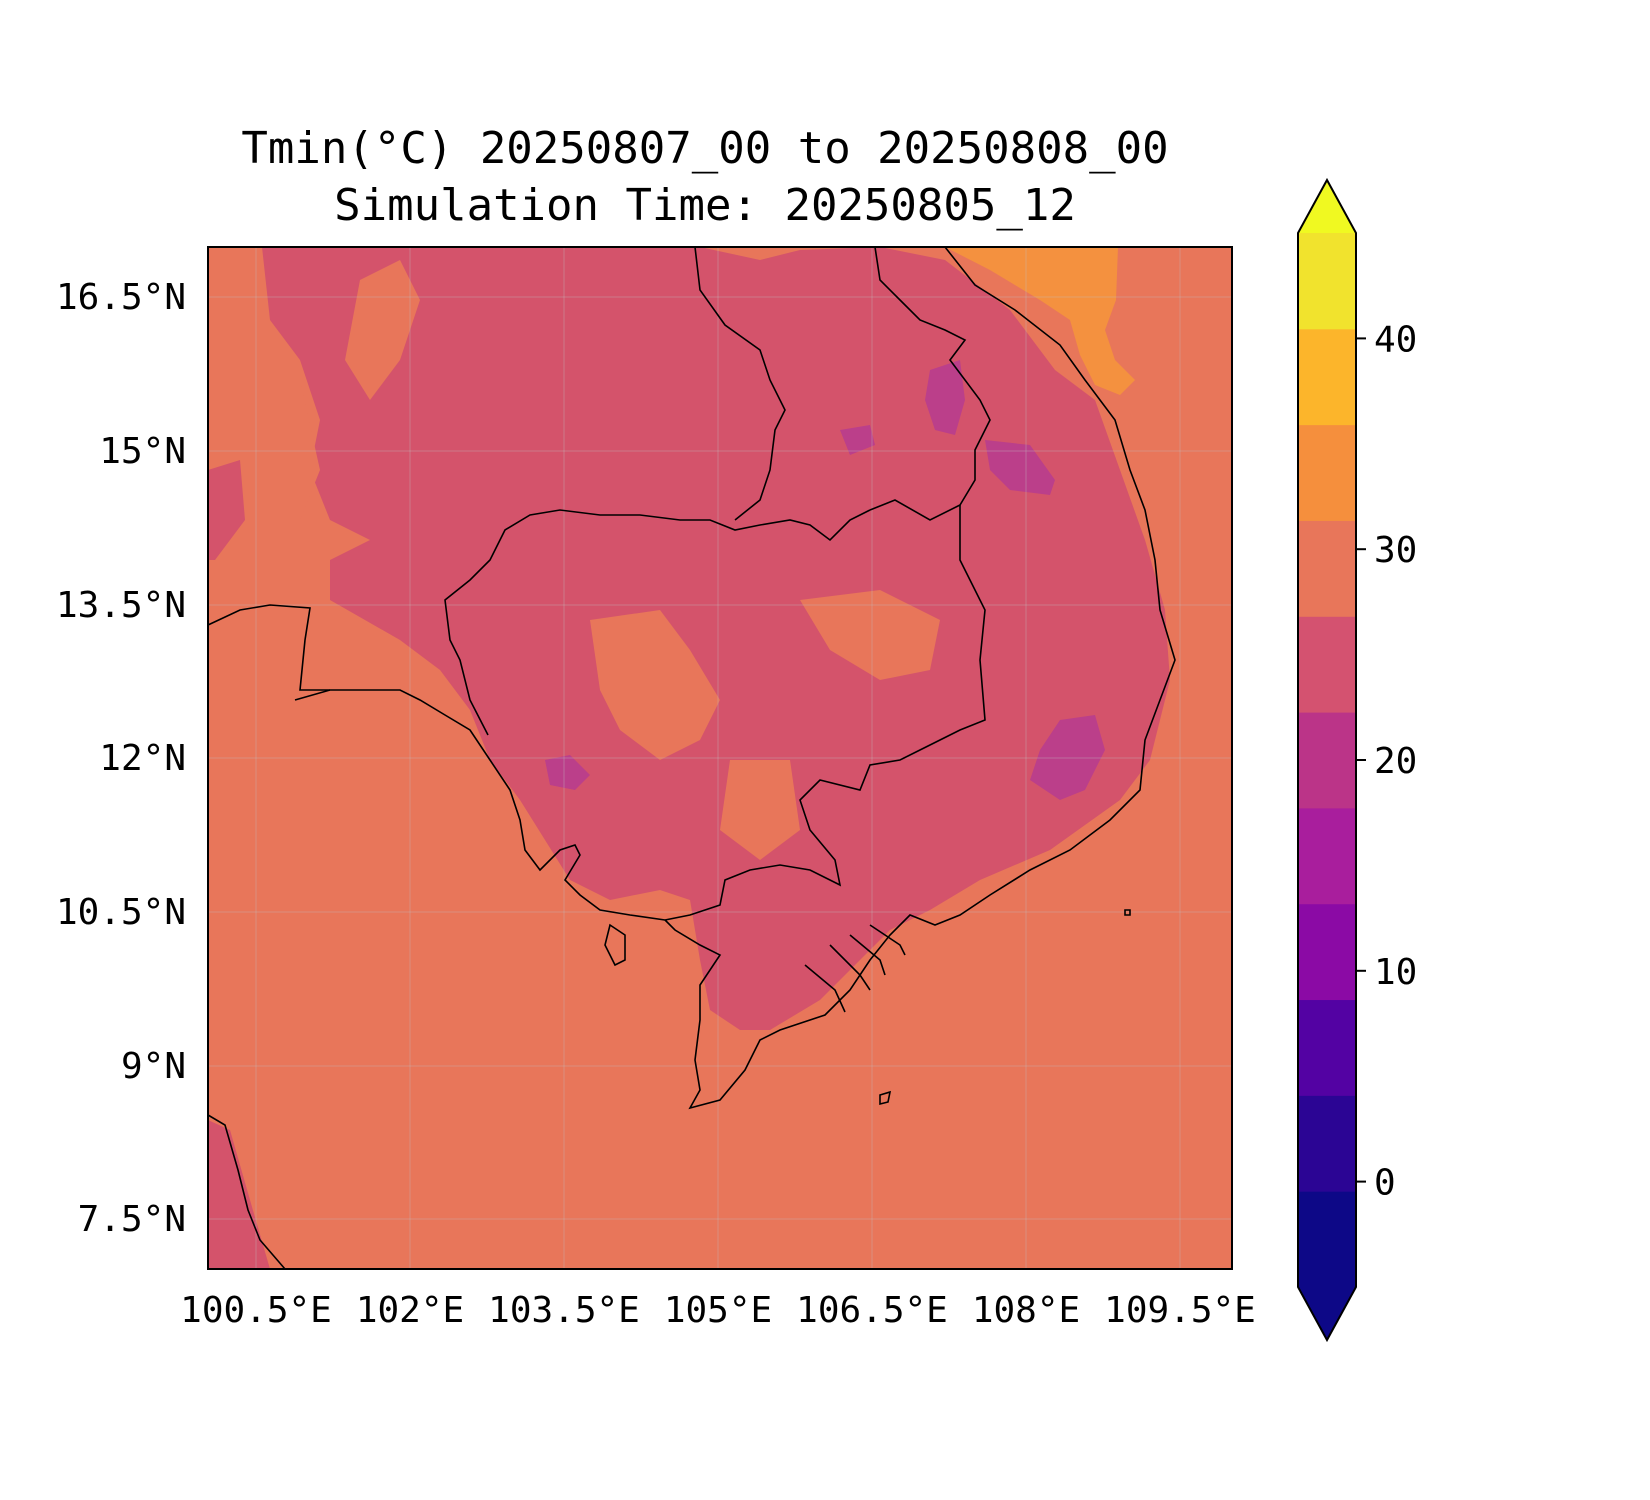 This screenshot has height=1500, width=1650. What do you see at coordinates (142, 758) in the screenshot?
I see `lat-label: 12°N` at bounding box center [142, 758].